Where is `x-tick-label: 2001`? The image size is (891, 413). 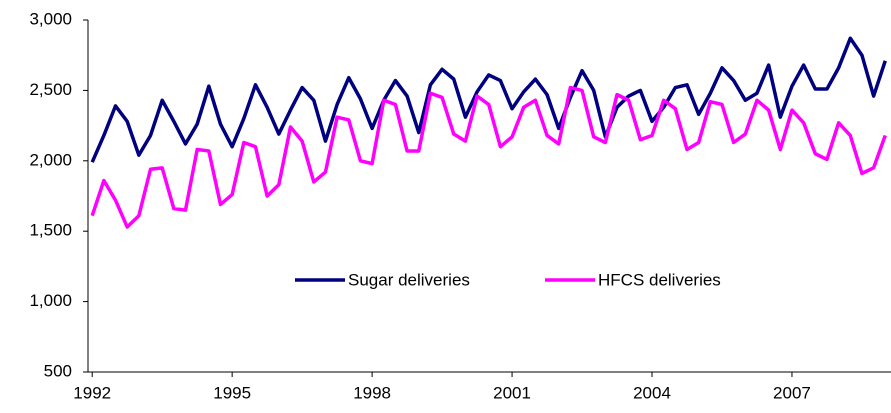
x-tick-label: 2001 is located at coordinates (512, 392).